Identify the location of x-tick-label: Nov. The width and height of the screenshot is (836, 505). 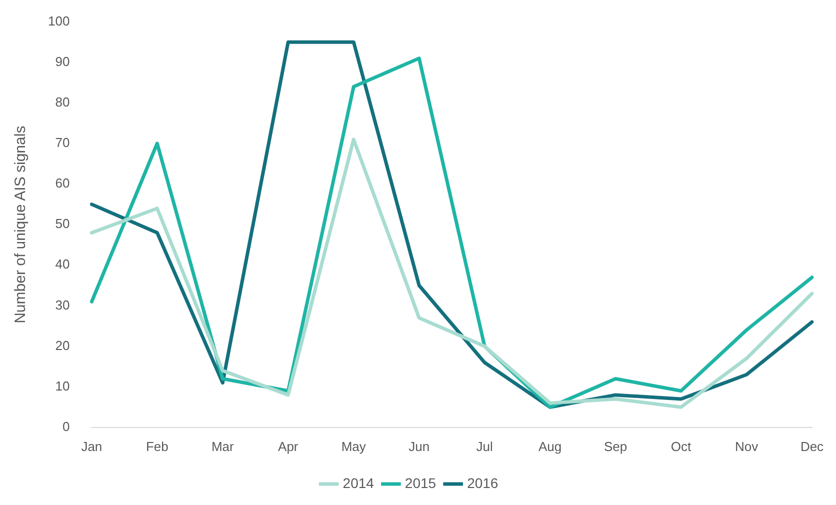
(746, 446).